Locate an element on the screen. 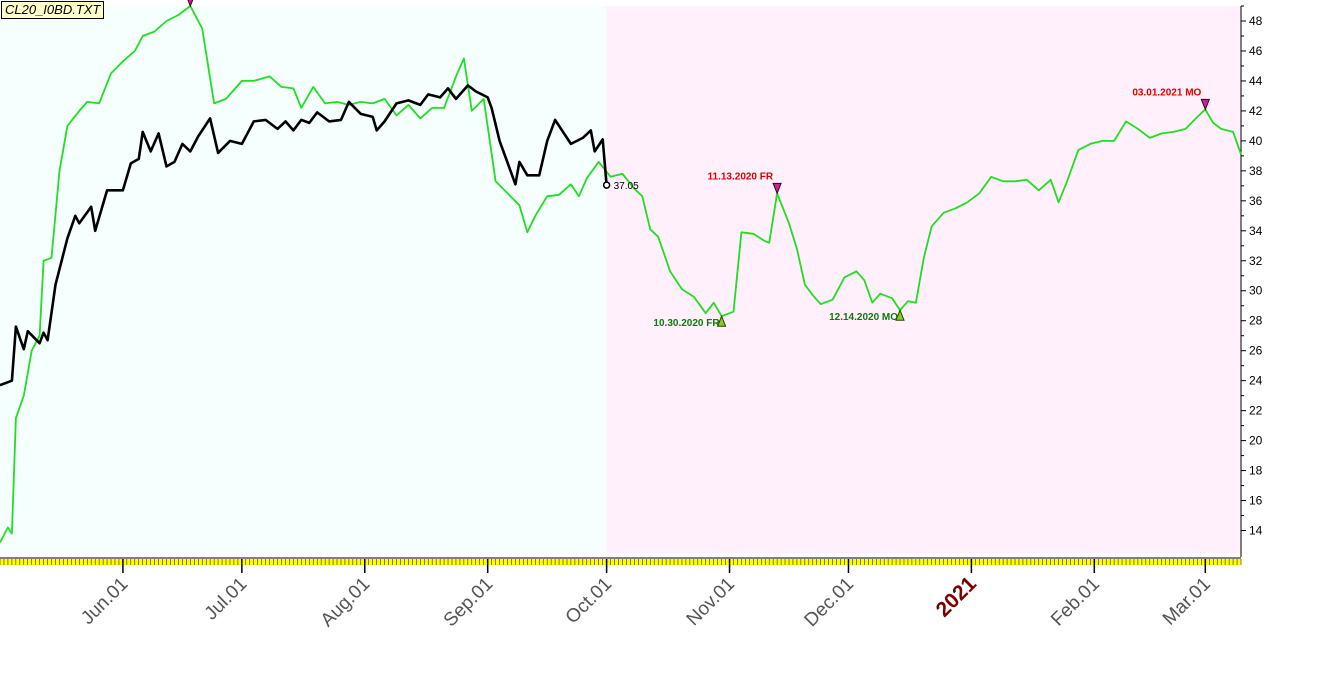 The width and height of the screenshot is (1319, 689). y-tick-label: 26 is located at coordinates (1256, 351).